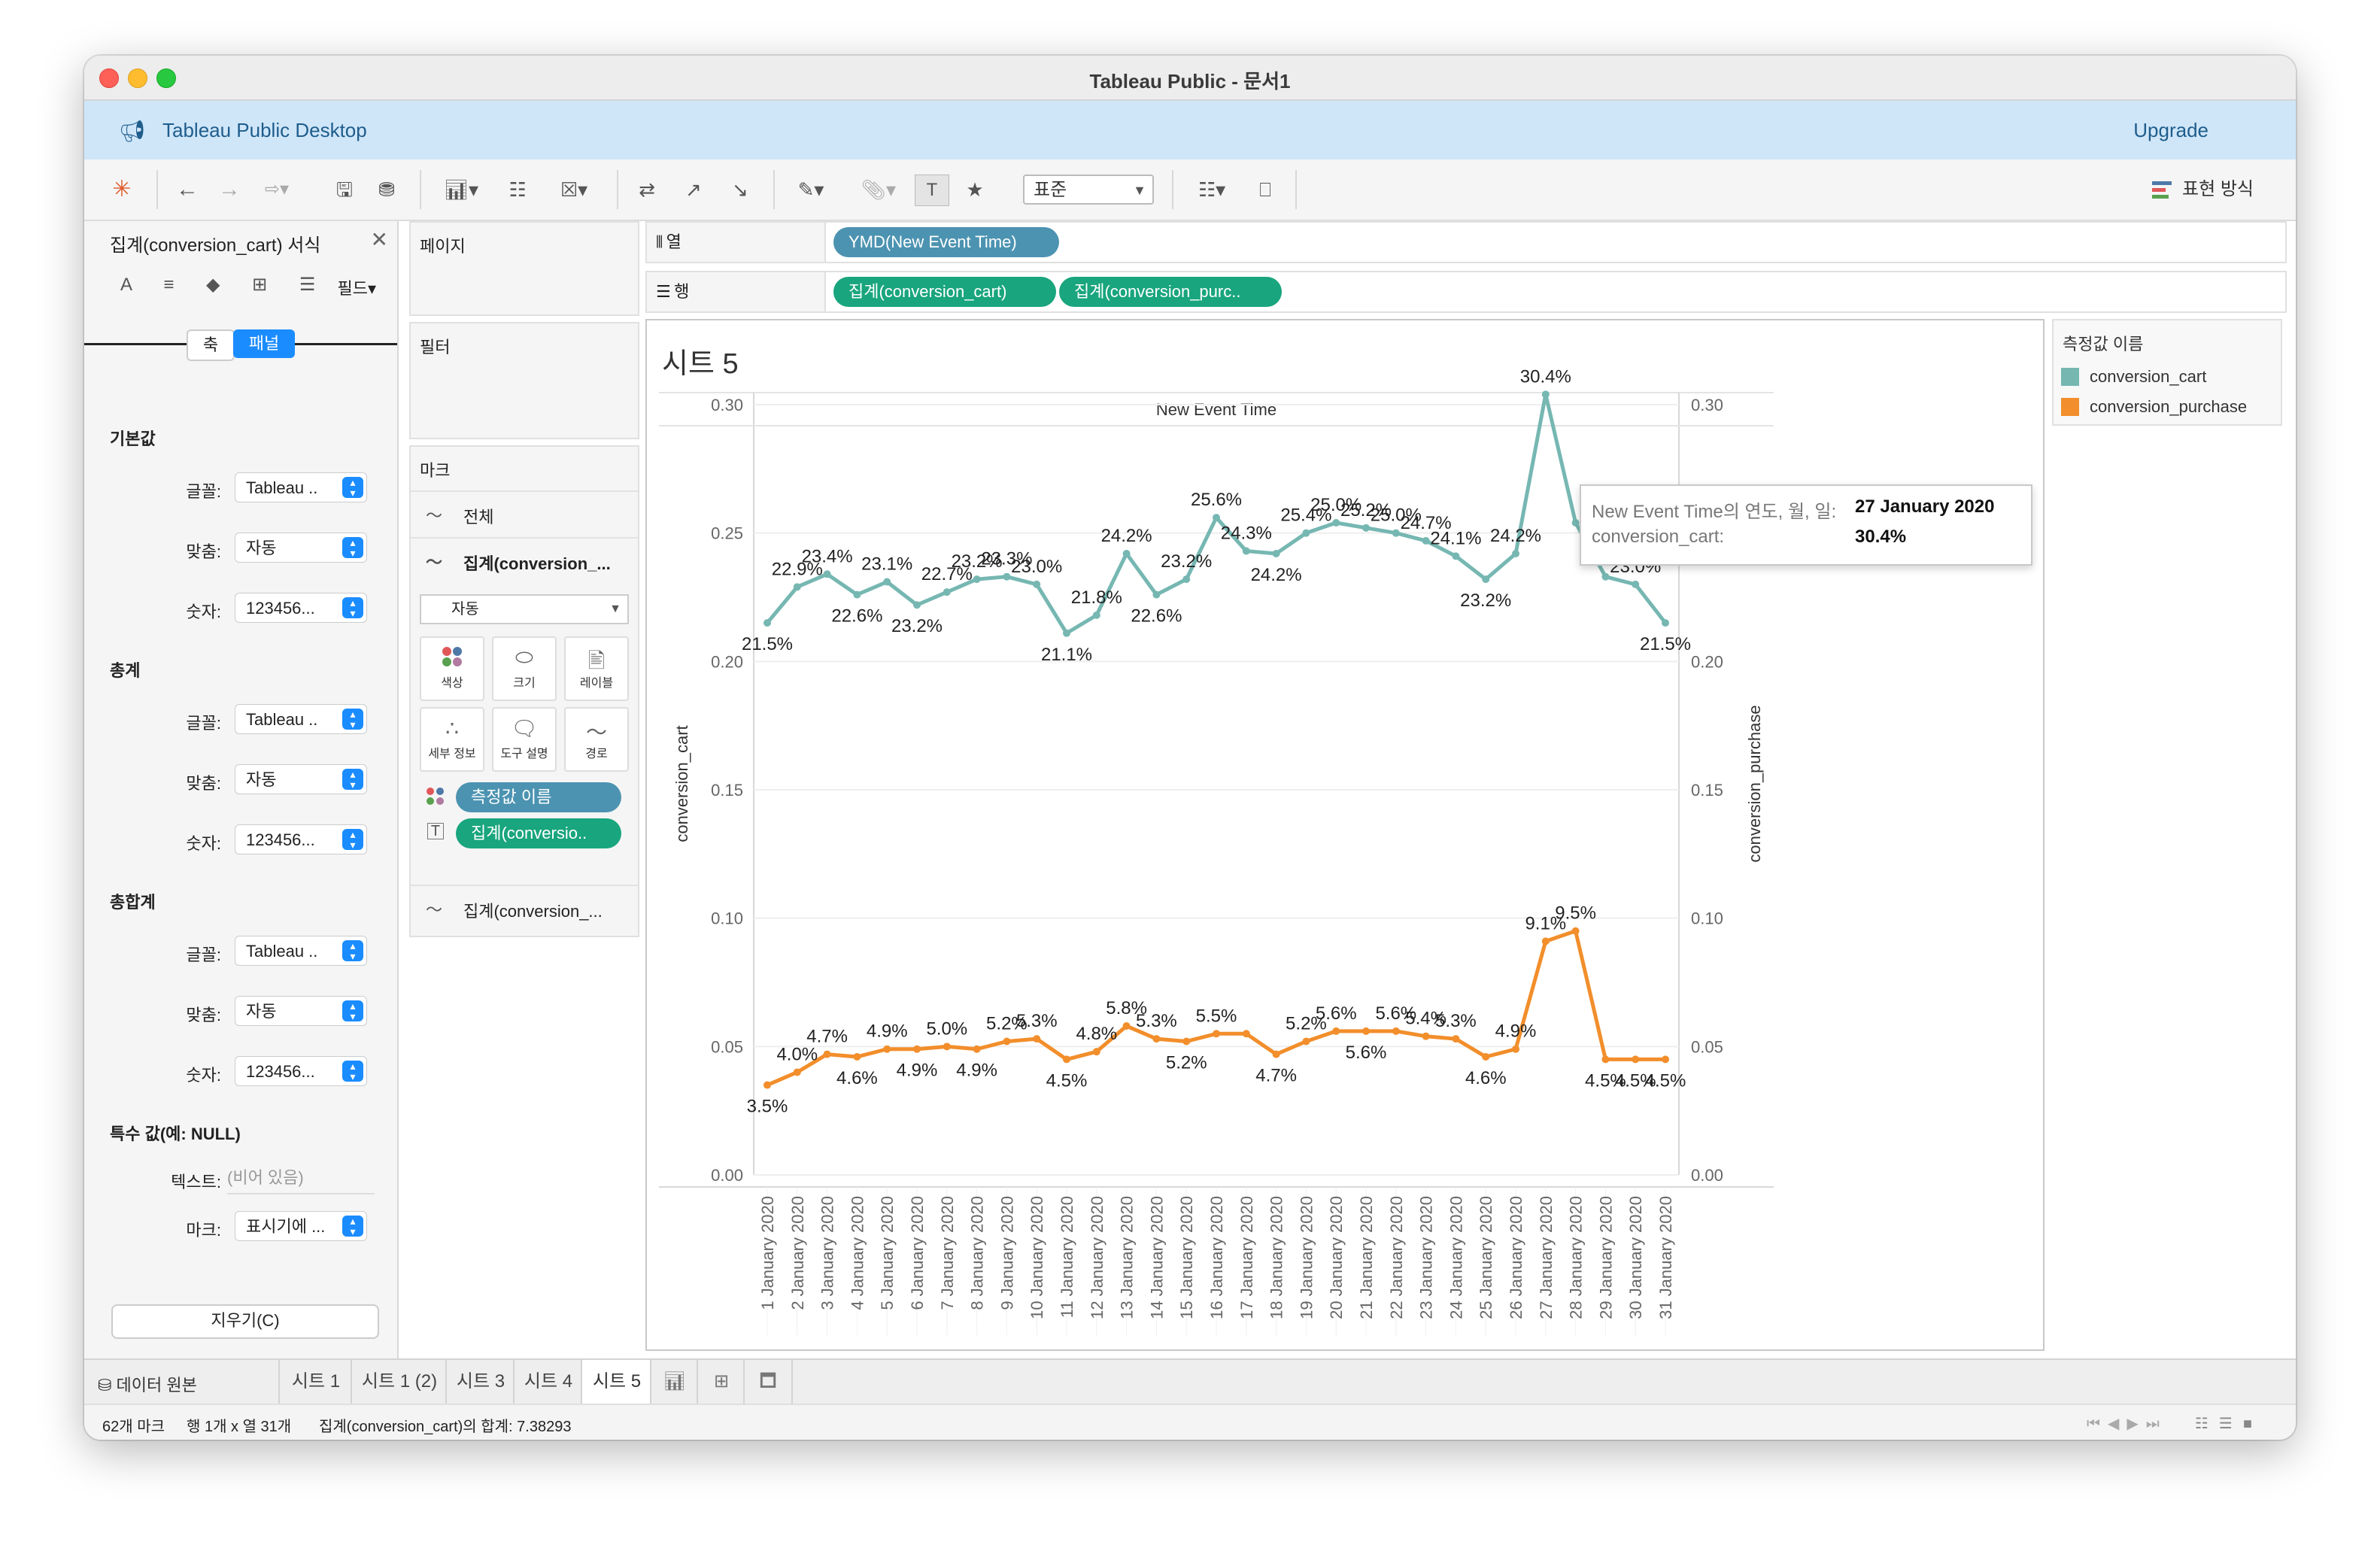 The width and height of the screenshot is (2380, 1551). I want to click on replay-icon: ⇨▾, so click(277, 189).